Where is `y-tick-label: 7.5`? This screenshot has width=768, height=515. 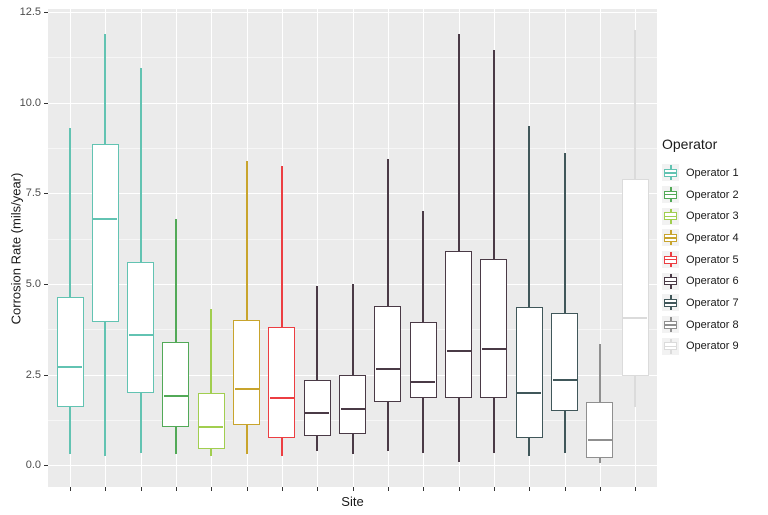
y-tick-label: 7.5 is located at coordinates (33, 193).